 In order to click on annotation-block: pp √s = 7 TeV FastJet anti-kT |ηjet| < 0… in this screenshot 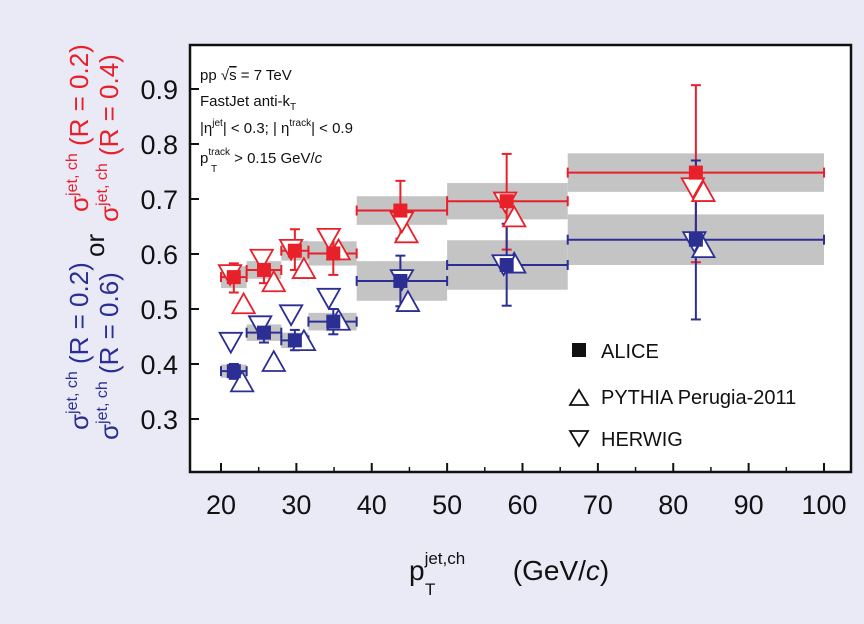, I will do `click(276, 121)`.